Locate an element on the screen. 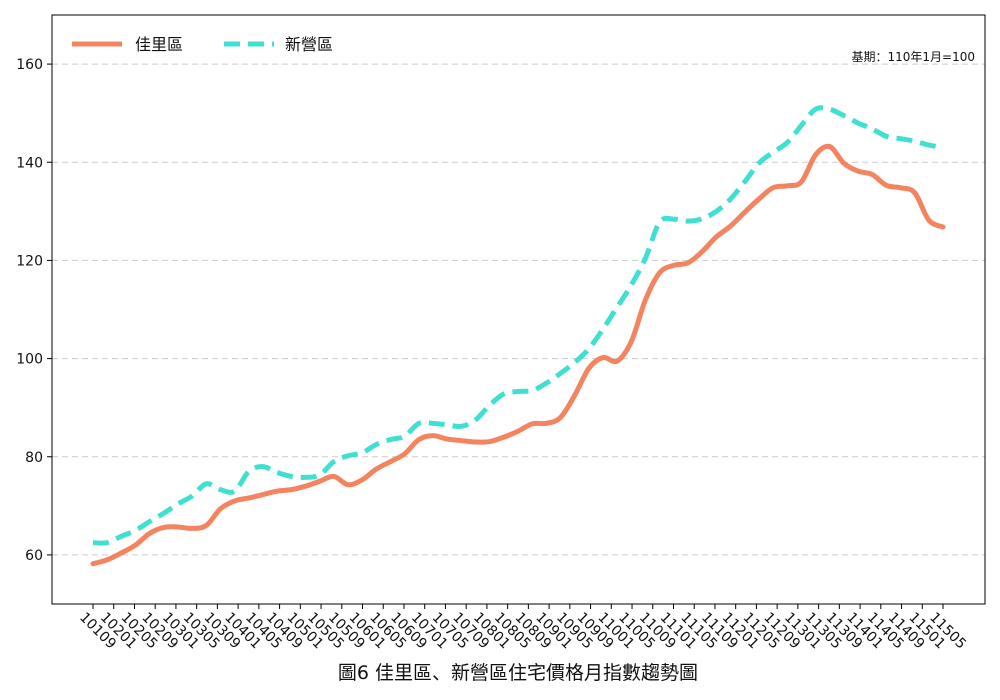  y-tick-label-140: 140 is located at coordinates (29, 163).